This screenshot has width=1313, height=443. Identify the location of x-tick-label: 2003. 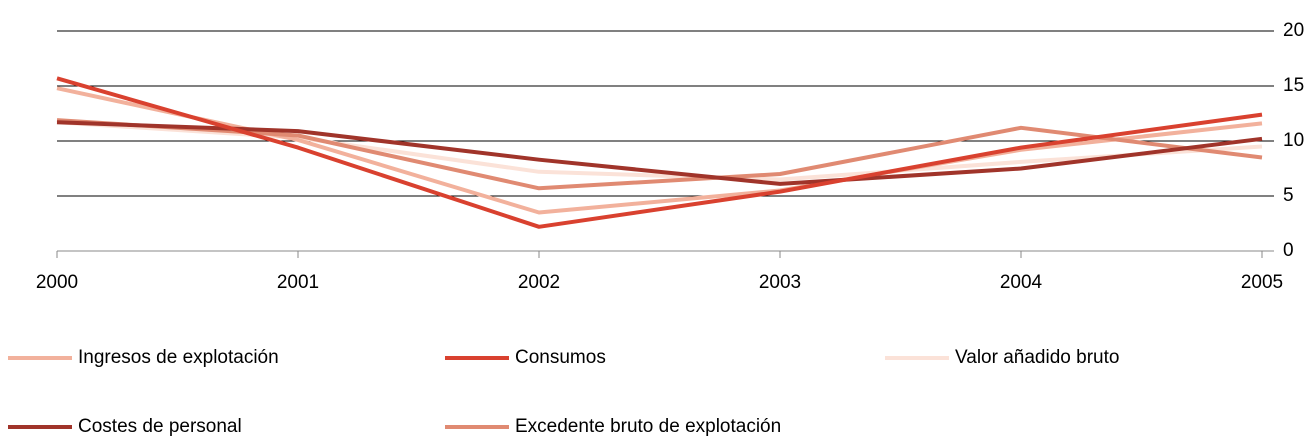
(780, 282).